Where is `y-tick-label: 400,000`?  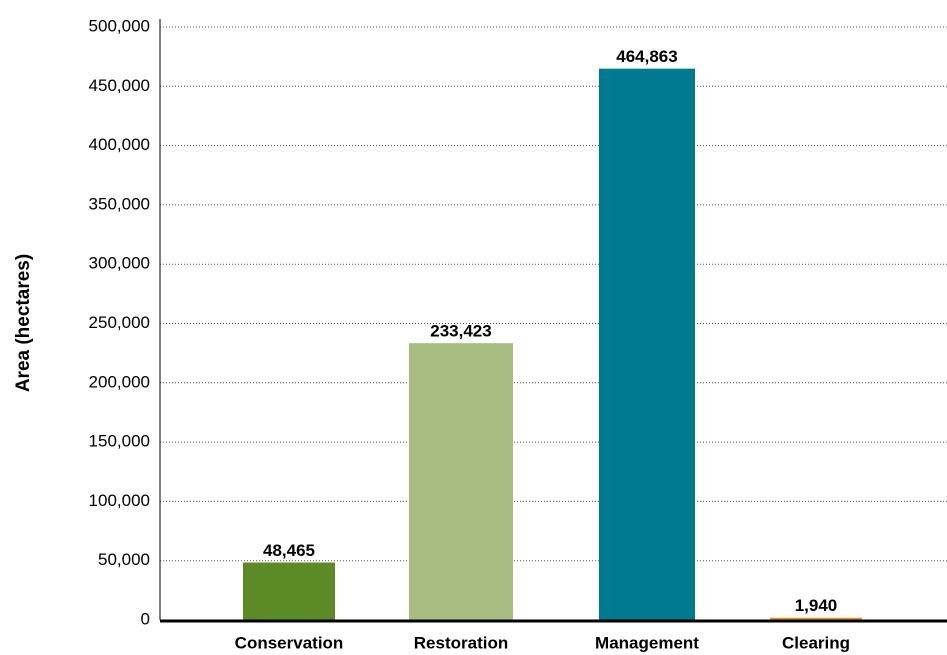
y-tick-label: 400,000 is located at coordinates (119, 144).